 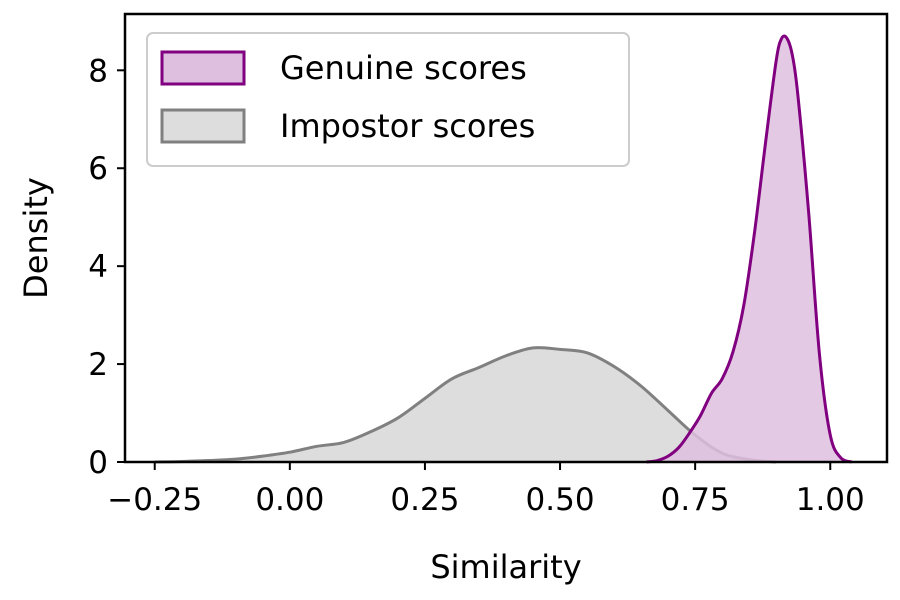 I want to click on y-tick-label: 8, so click(x=98, y=71).